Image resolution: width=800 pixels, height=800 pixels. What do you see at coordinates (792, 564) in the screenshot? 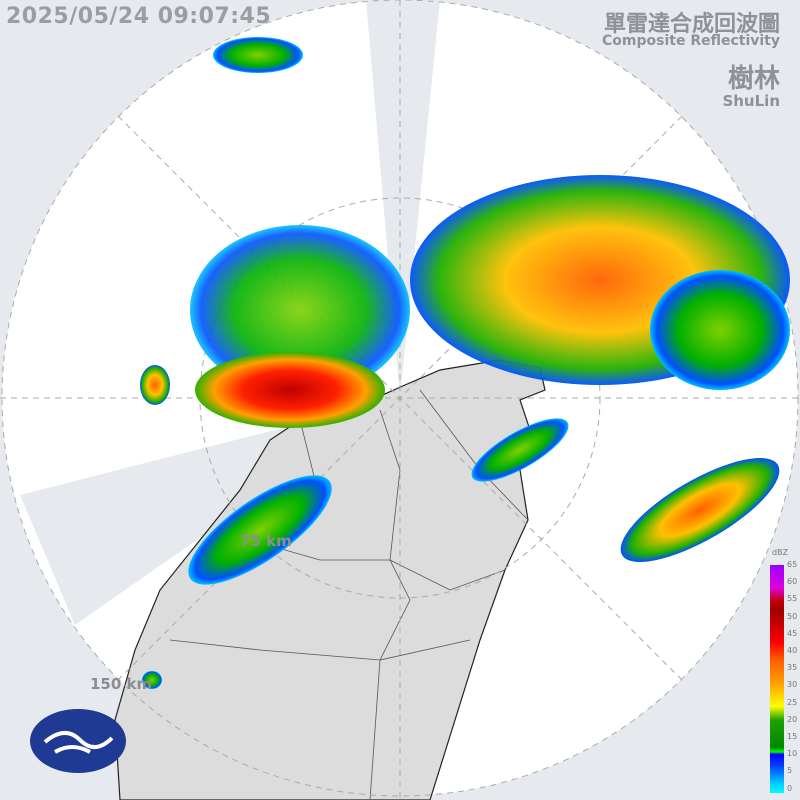
I see `legend-tick: 65` at bounding box center [792, 564].